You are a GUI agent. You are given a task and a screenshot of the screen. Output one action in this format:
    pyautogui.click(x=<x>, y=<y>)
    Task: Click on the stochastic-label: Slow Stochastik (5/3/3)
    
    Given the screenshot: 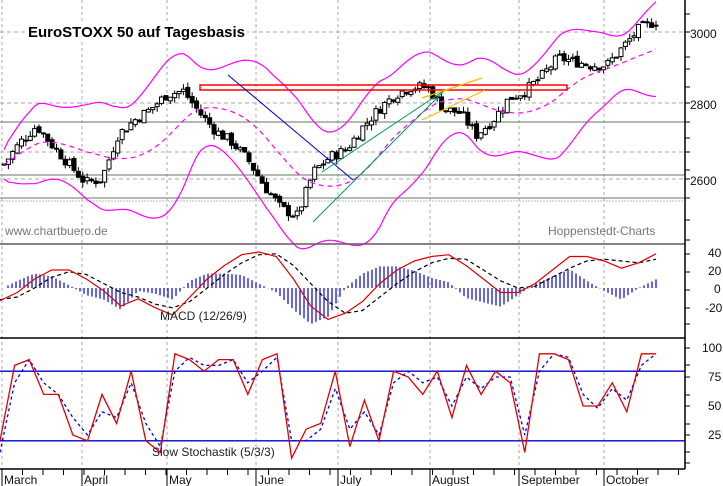 What is the action you would take?
    pyautogui.click(x=213, y=452)
    